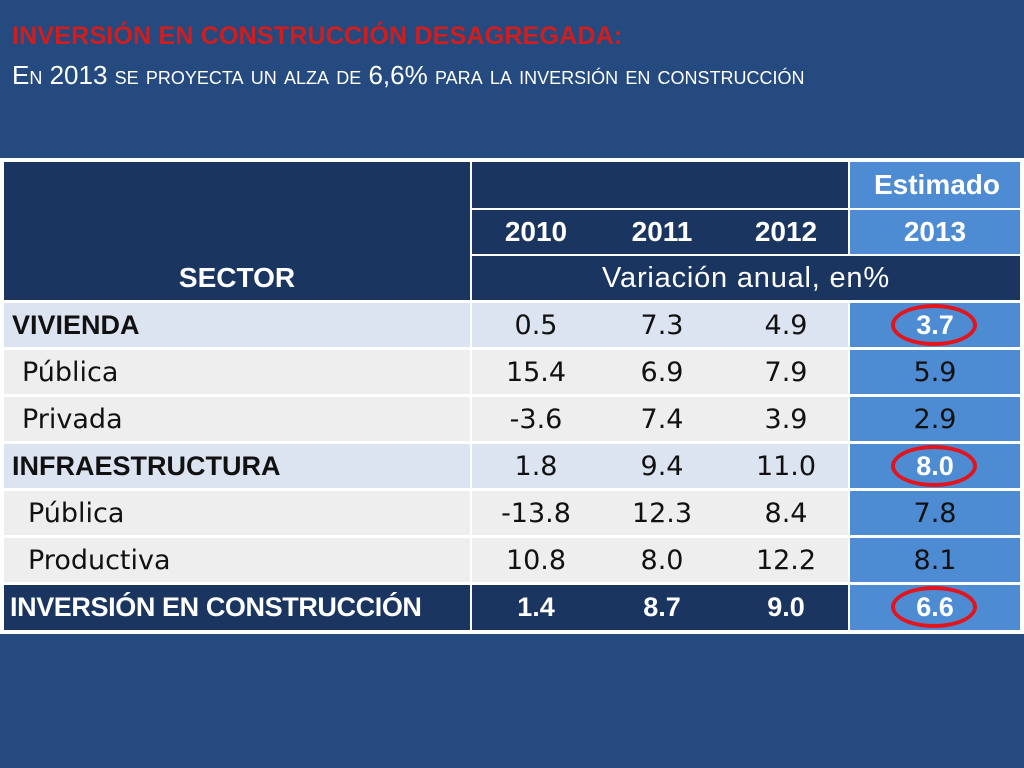  What do you see at coordinates (662, 466) in the screenshot?
I see `cell-infraestructura-2011: 9.4` at bounding box center [662, 466].